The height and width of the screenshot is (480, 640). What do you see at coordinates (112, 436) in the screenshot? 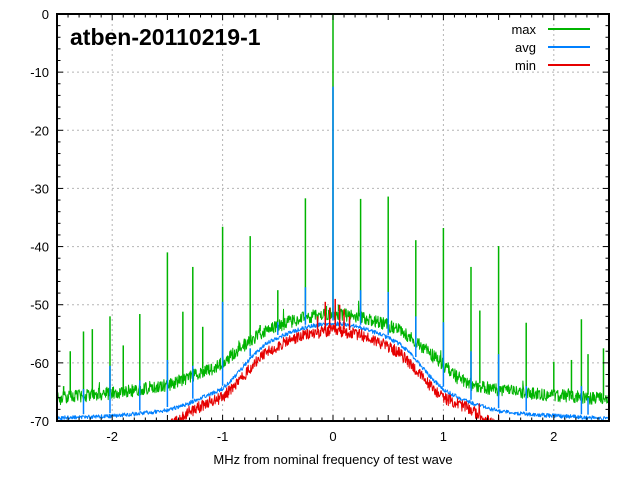
I see `x-tick-label: -2` at bounding box center [112, 436].